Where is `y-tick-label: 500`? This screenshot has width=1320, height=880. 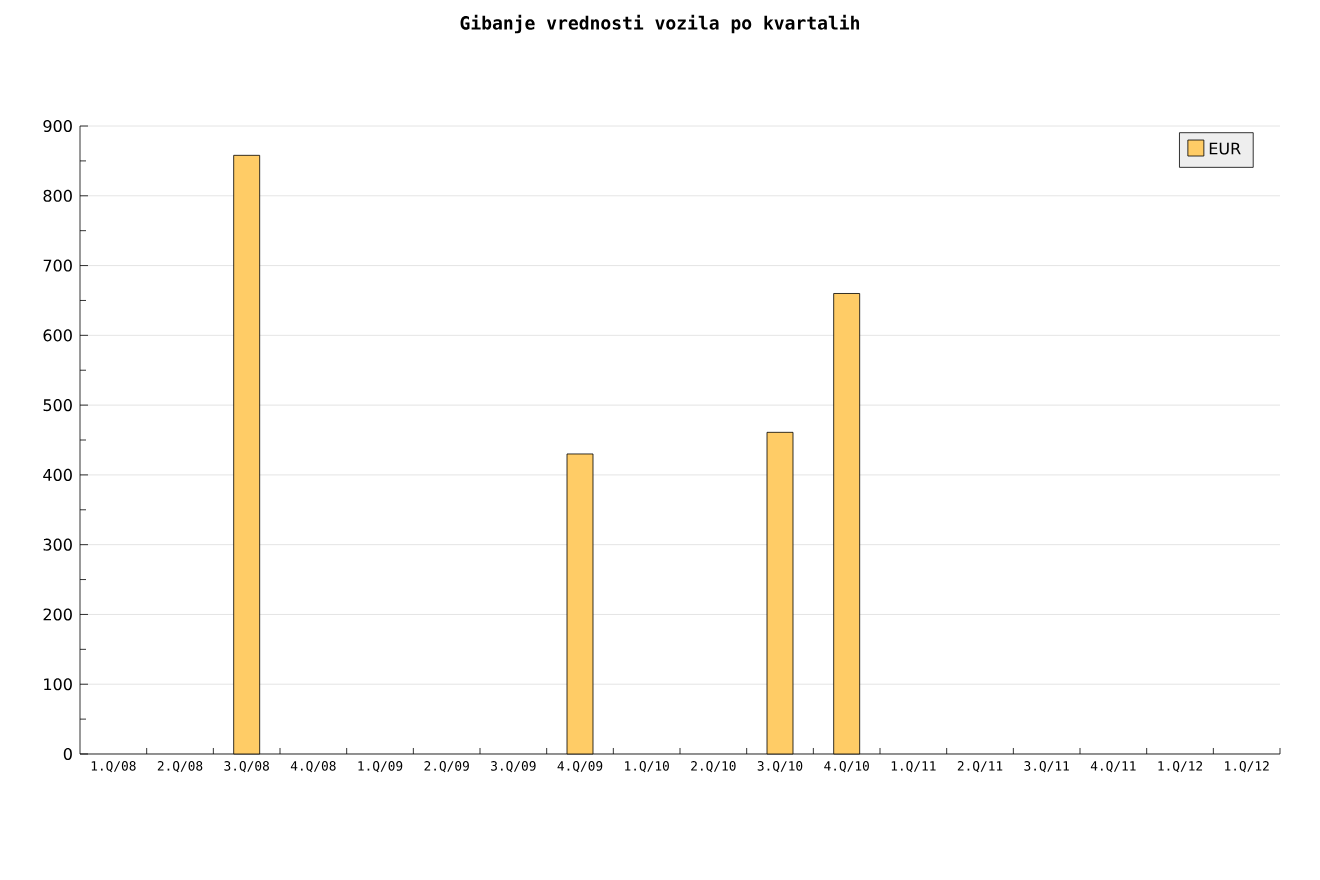
y-tick-label: 500 is located at coordinates (57, 405).